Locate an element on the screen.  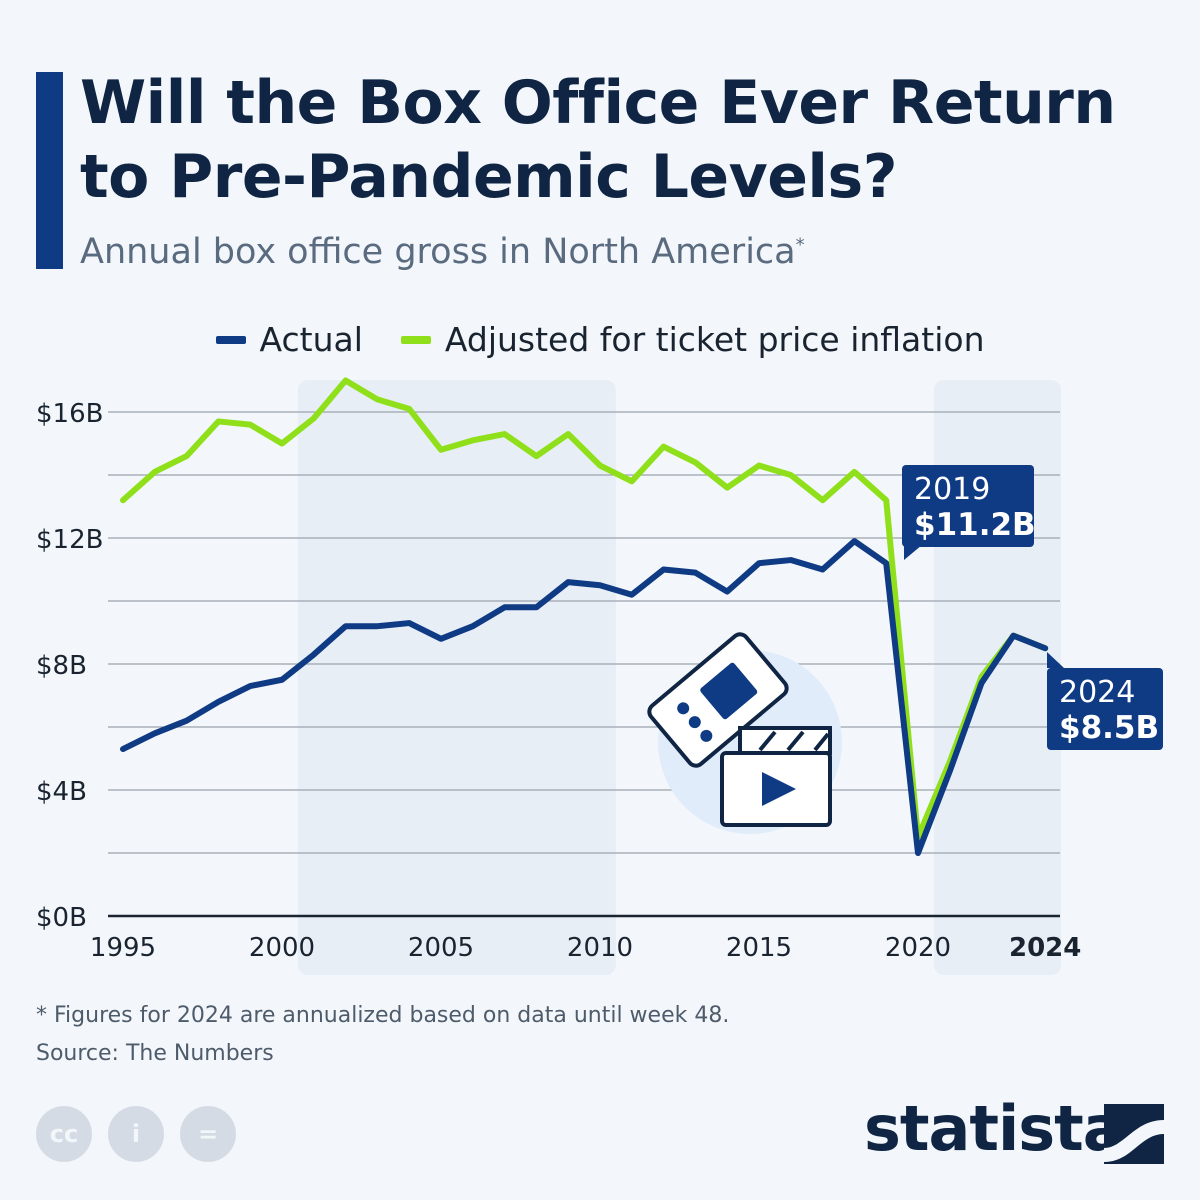
y-tick-label: $8B is located at coordinates (61, 666).